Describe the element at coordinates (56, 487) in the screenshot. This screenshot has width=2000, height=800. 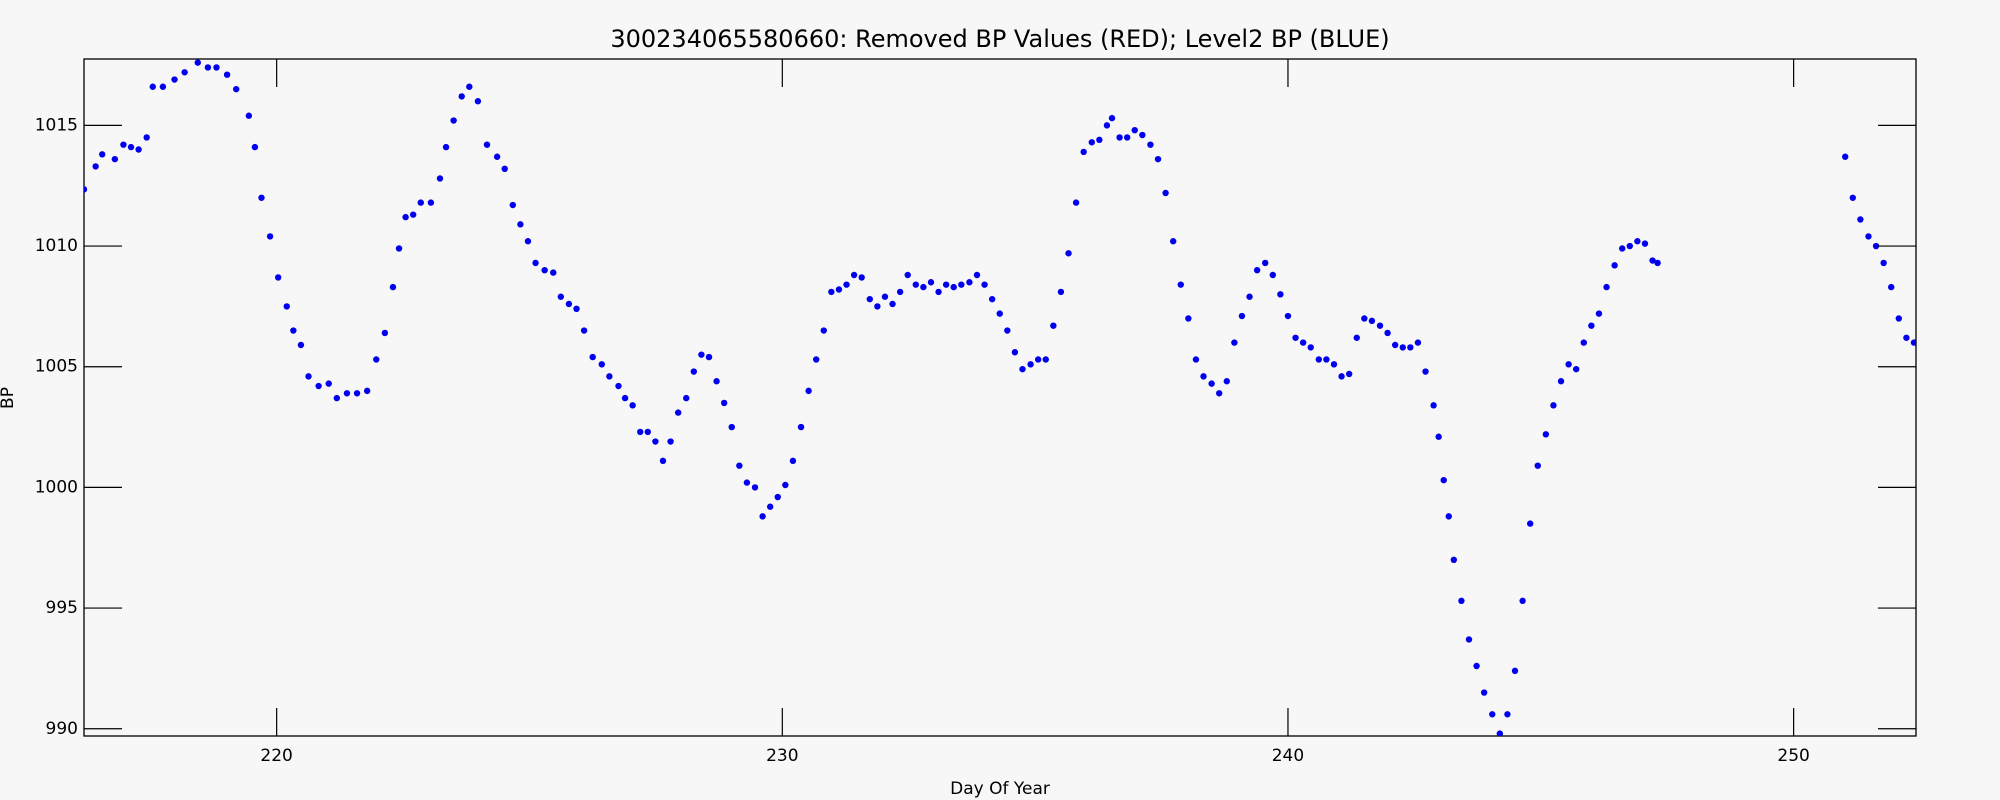
I see `y-tick-label: 1000` at that location.